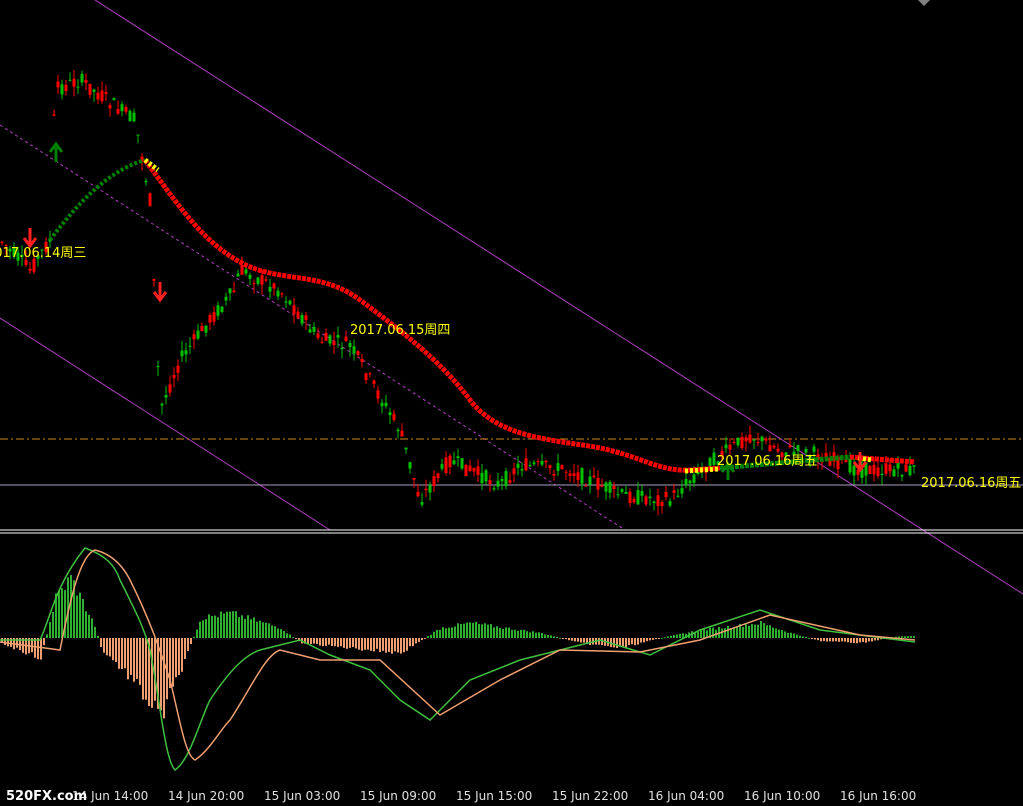  Describe the element at coordinates (785, 462) in the screenshot. I see `ma-up` at that location.